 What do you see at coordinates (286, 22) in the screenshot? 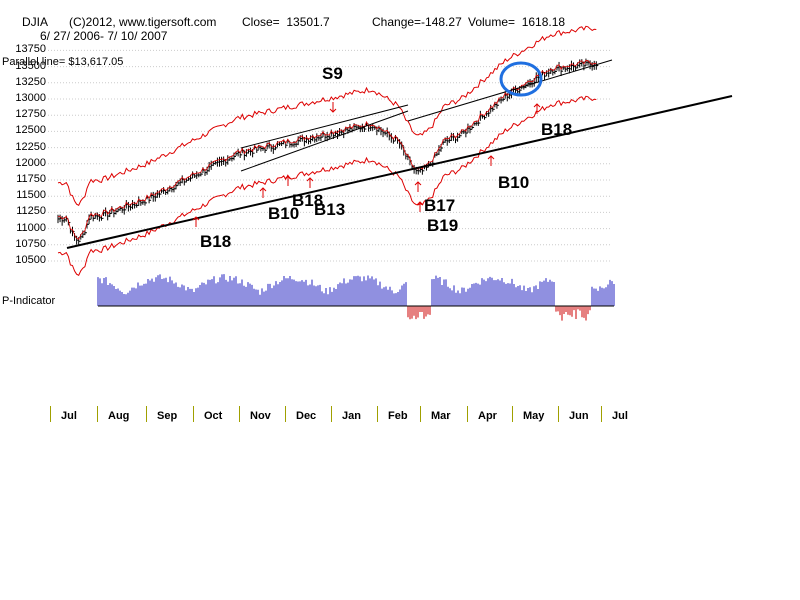
I see `close-label: Close= 13501.7` at bounding box center [286, 22].